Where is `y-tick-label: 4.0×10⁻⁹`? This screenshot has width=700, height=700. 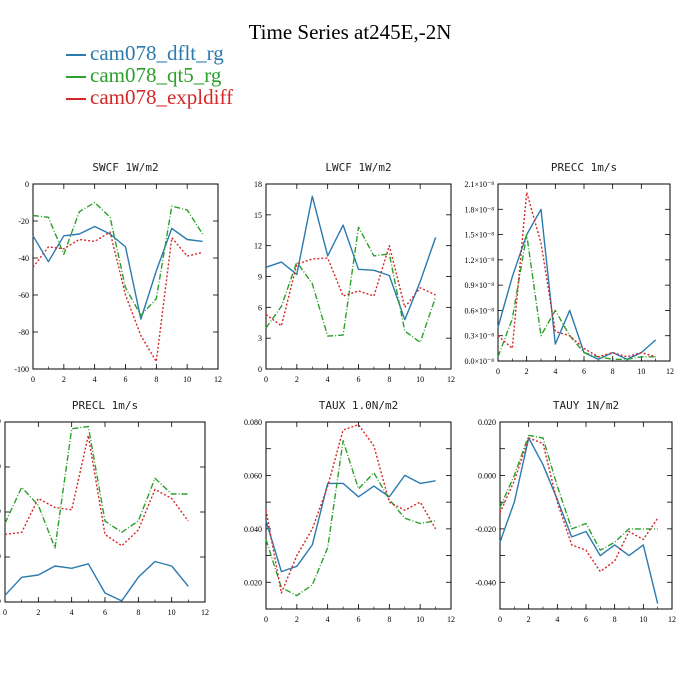
y-tick-label: 4.0×10⁻⁹ is located at coordinates (0, 512).